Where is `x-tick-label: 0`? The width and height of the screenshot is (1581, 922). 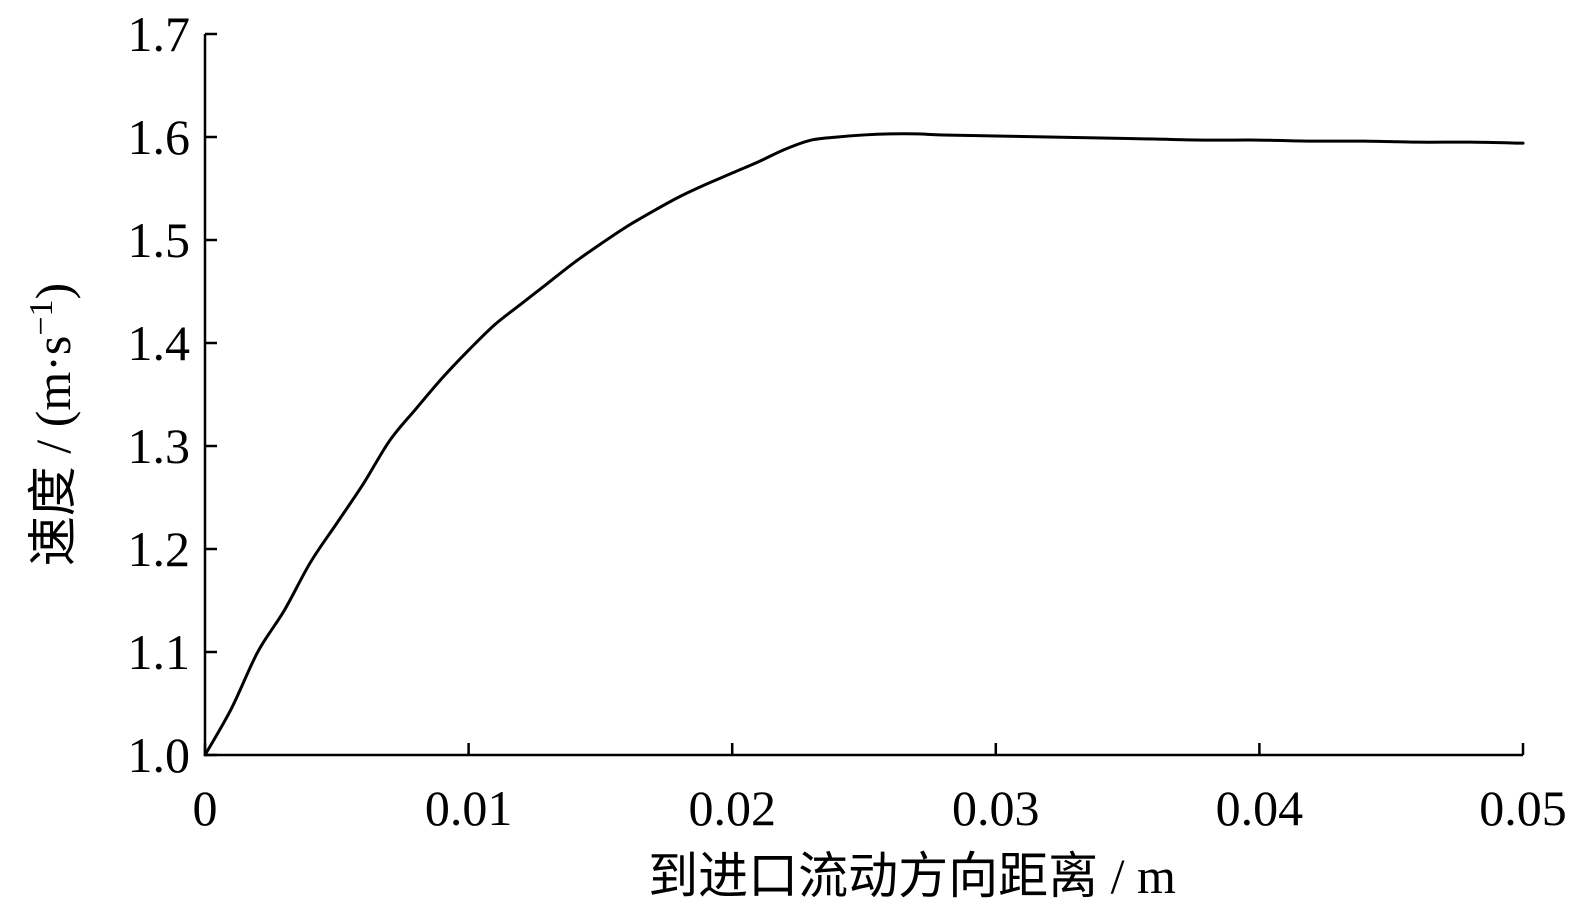
x-tick-label: 0 is located at coordinates (205, 808).